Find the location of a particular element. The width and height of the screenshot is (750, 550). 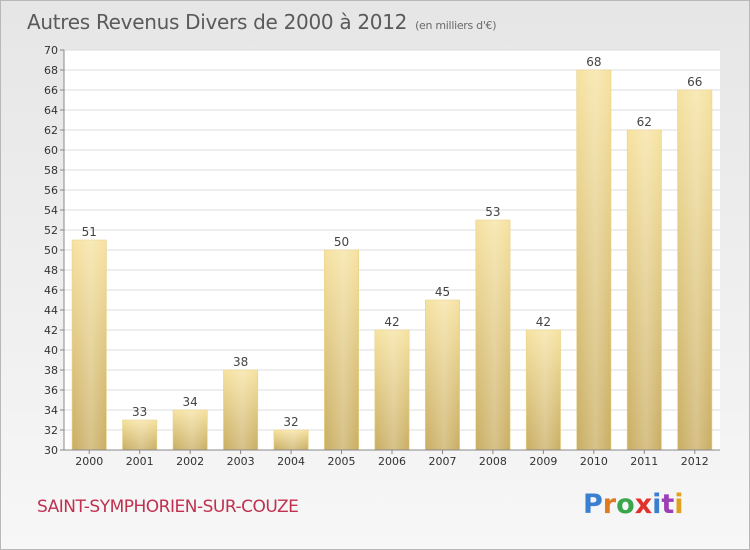

y-tick-label: 64 is located at coordinates (51, 110).